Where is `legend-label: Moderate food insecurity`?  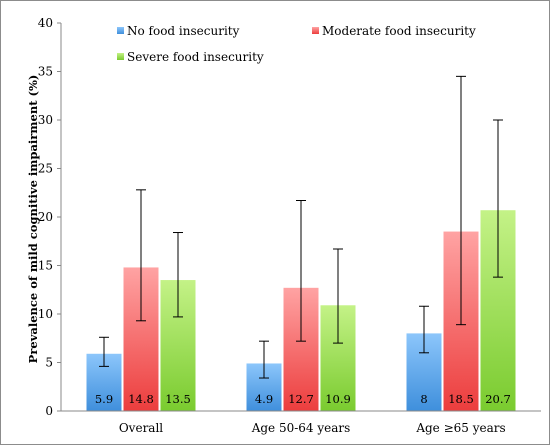
legend-label: Moderate food insecurity is located at coordinates (399, 31).